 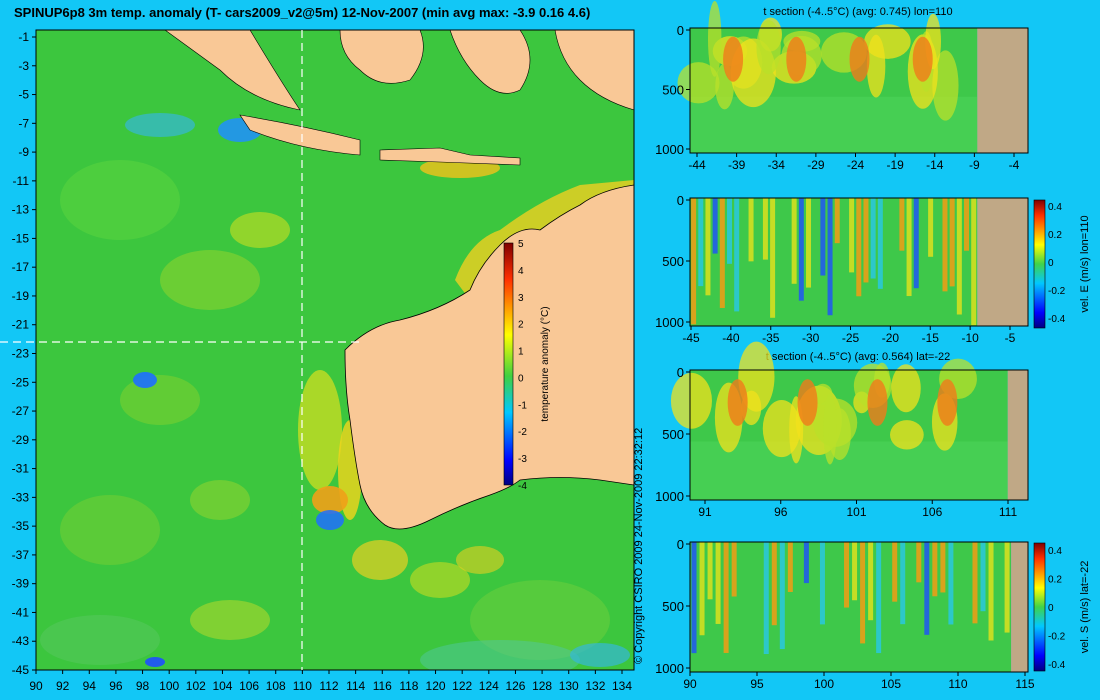 I want to click on land-java, so click(x=300, y=135).